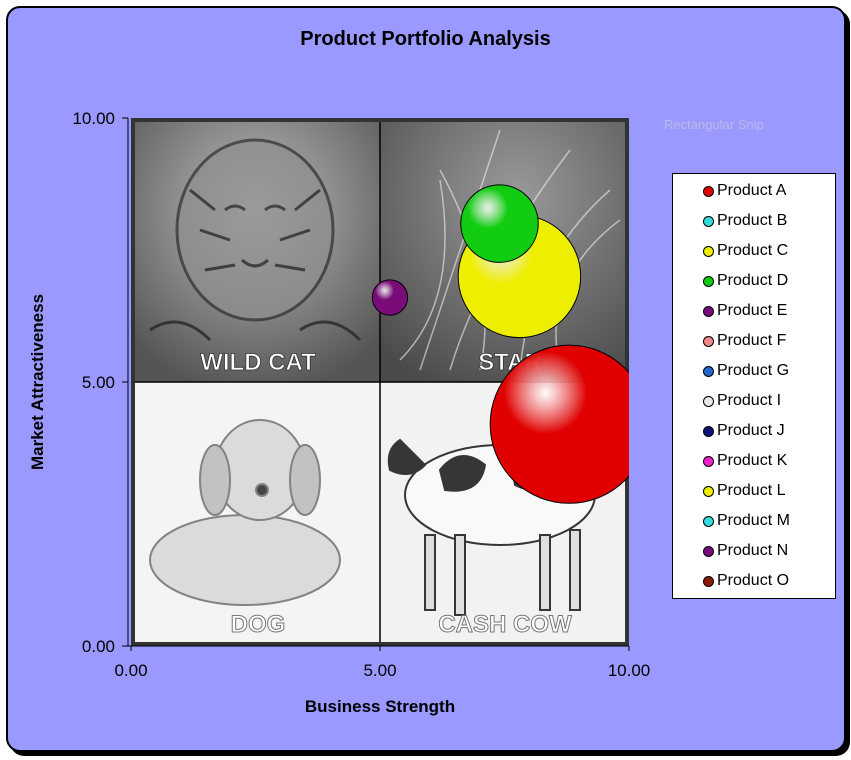 This screenshot has width=851, height=760. Describe the element at coordinates (629, 670) in the screenshot. I see `x-tick-label: 10.00` at that location.